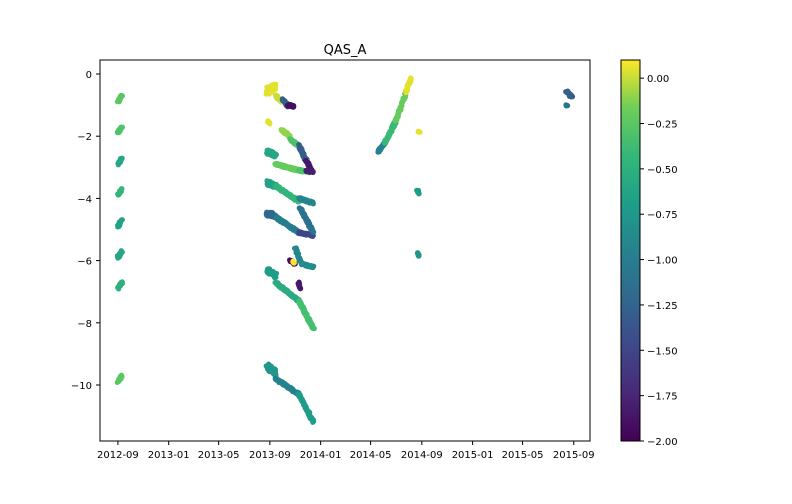  What do you see at coordinates (85, 231) in the screenshot?
I see `y-axis: 0 −2 −4 −6 −8 −10` at bounding box center [85, 231].